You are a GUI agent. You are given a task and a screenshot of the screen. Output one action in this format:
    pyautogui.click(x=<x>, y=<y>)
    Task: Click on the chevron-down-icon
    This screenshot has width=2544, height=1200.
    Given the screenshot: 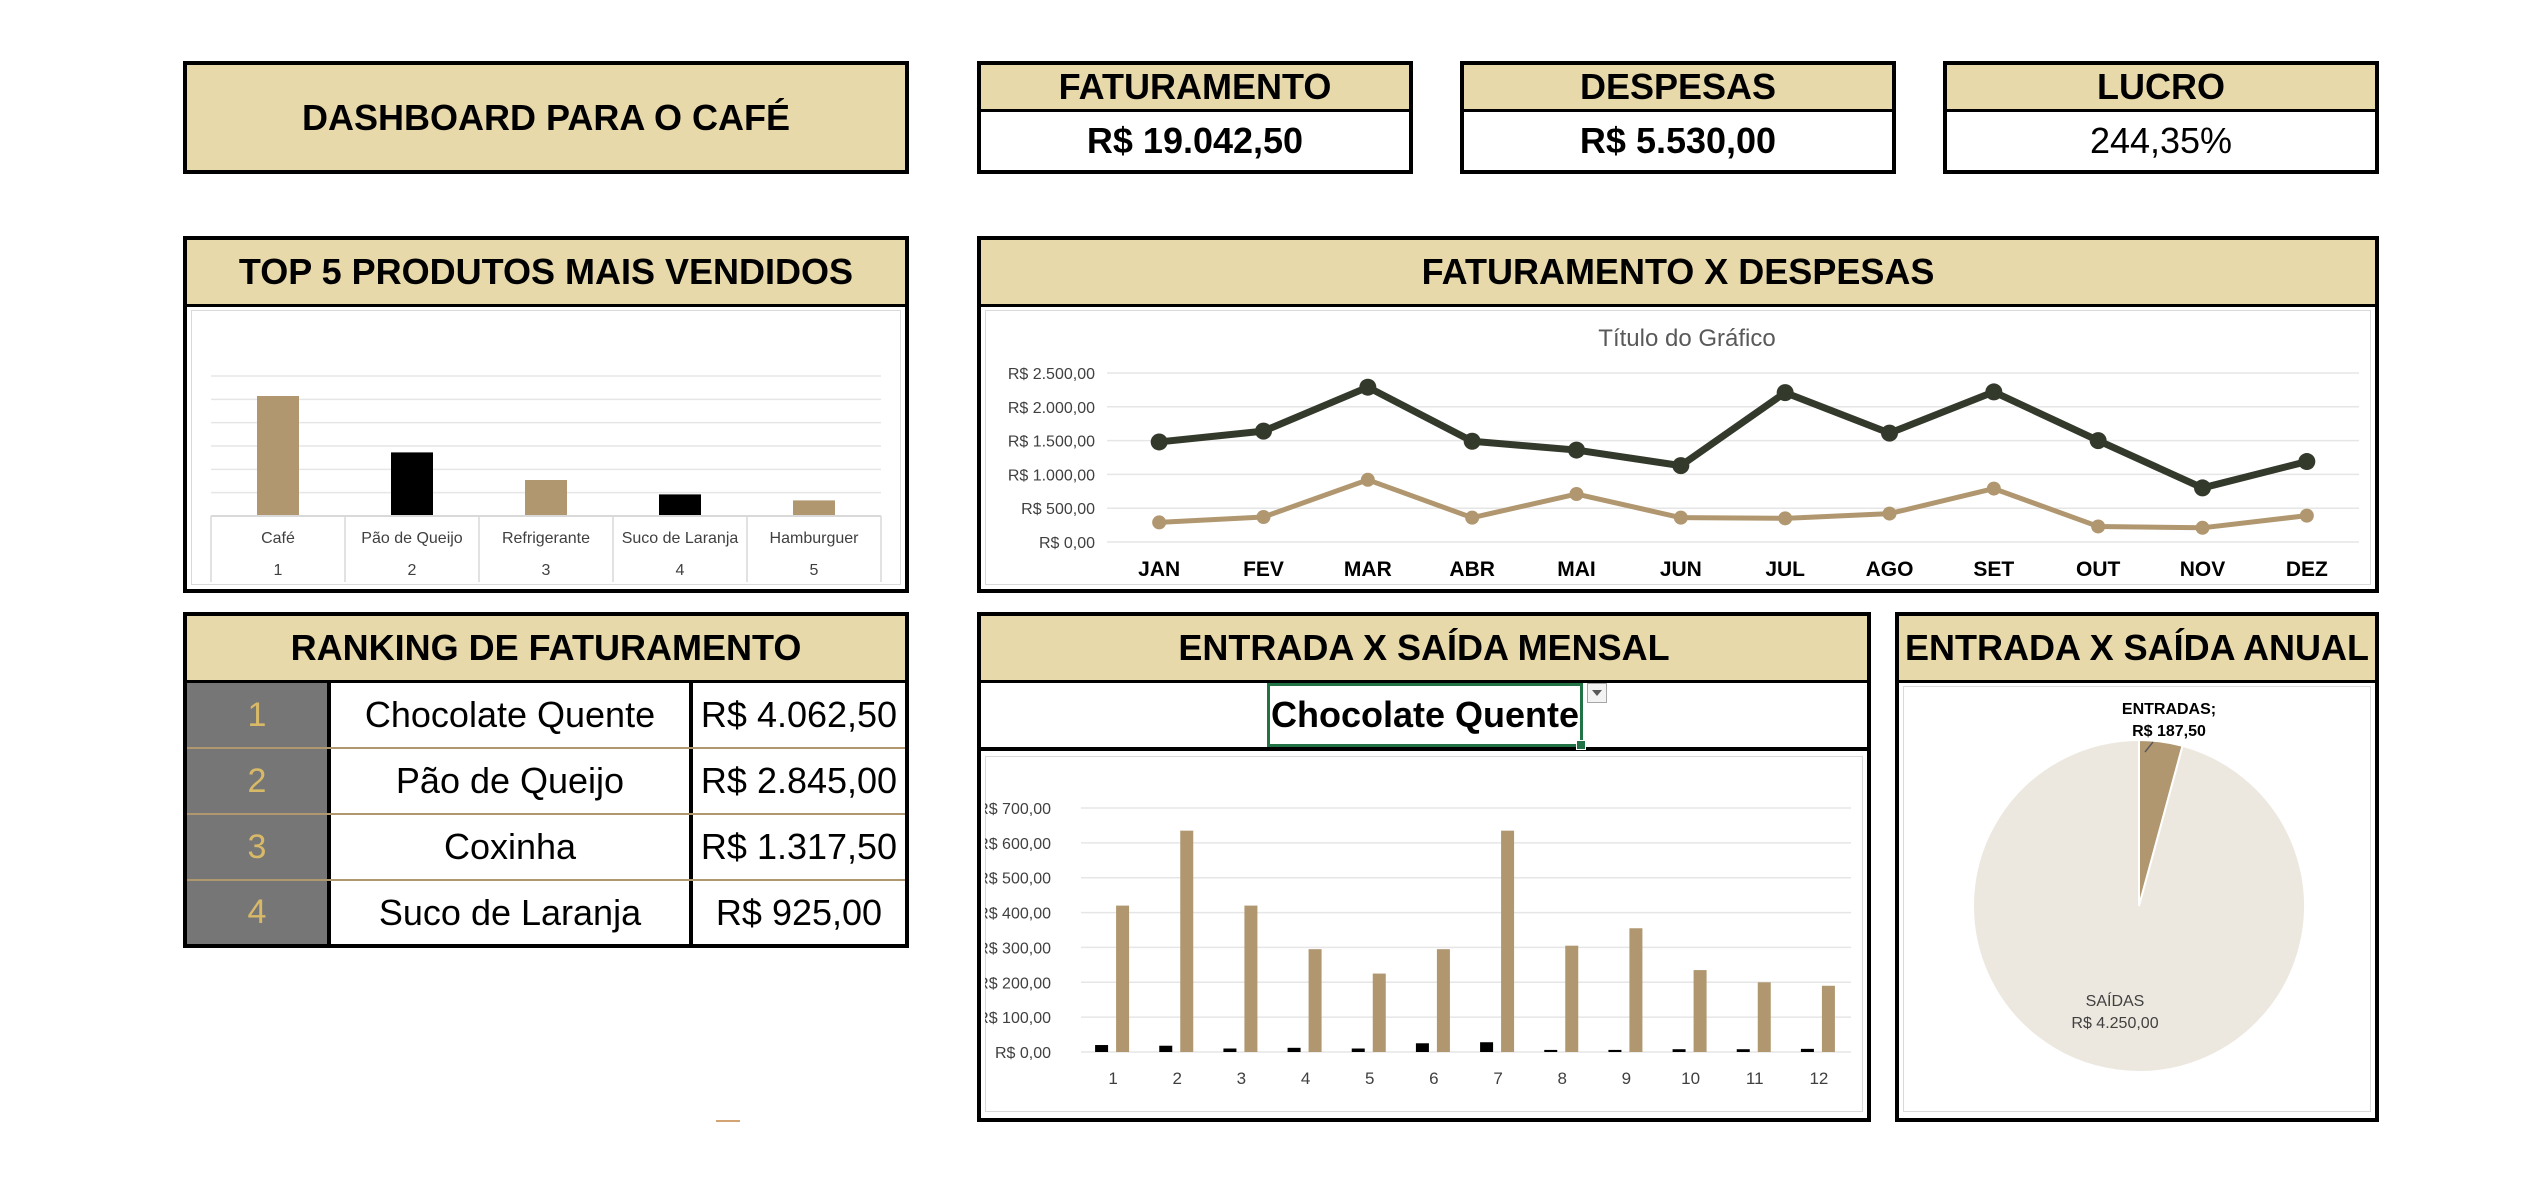 What is the action you would take?
    pyautogui.click(x=1597, y=693)
    